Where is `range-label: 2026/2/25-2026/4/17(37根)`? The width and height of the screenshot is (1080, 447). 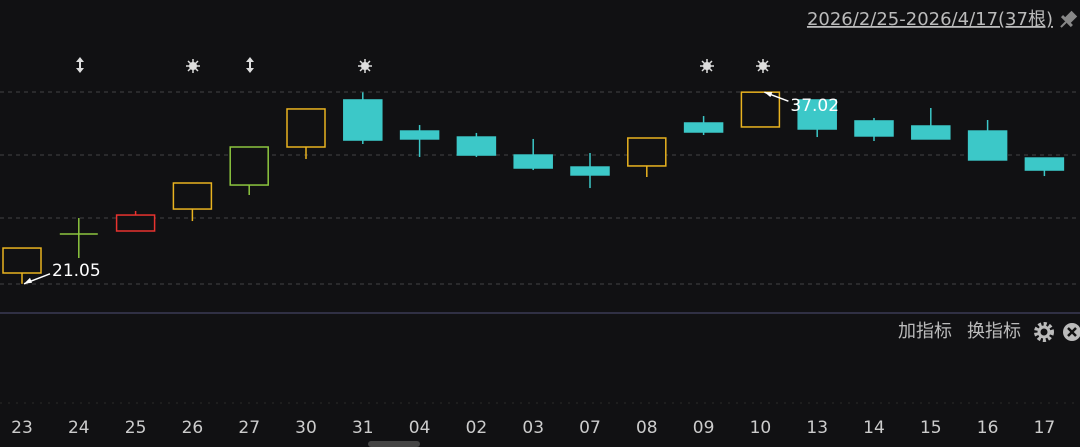
range-label: 2026/2/25-2026/4/17(37根) is located at coordinates (930, 19).